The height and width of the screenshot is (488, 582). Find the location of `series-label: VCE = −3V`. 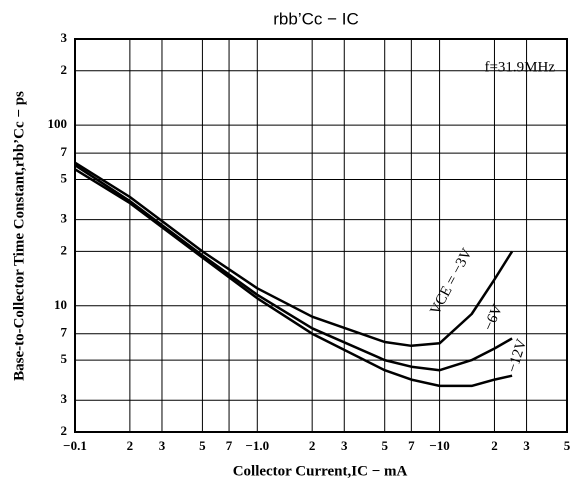

series-label: VCE = −3V is located at coordinates (451, 282).